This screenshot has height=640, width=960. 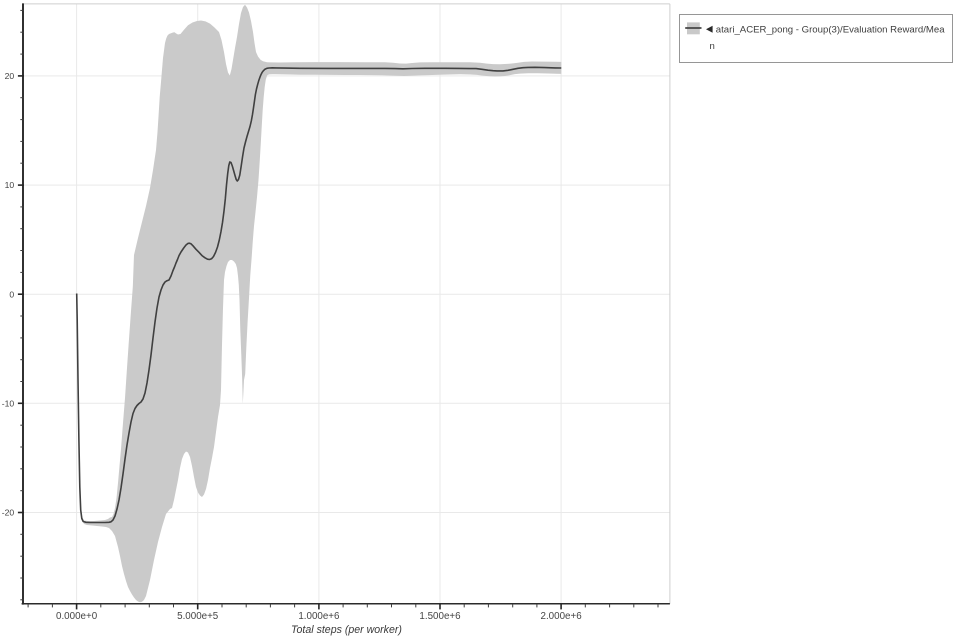 I want to click on svg-text: n, so click(x=712, y=46).